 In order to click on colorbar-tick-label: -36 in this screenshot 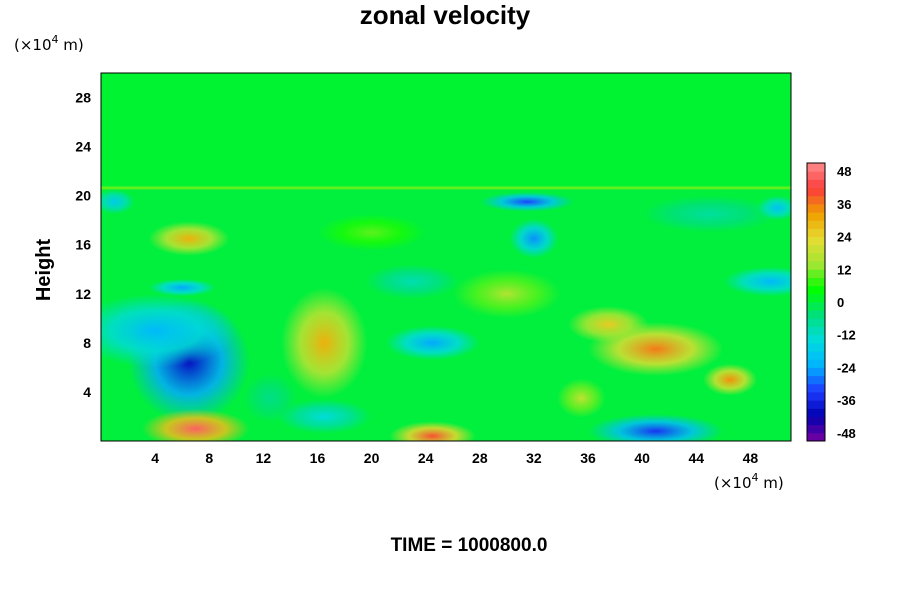, I will do `click(846, 400)`.